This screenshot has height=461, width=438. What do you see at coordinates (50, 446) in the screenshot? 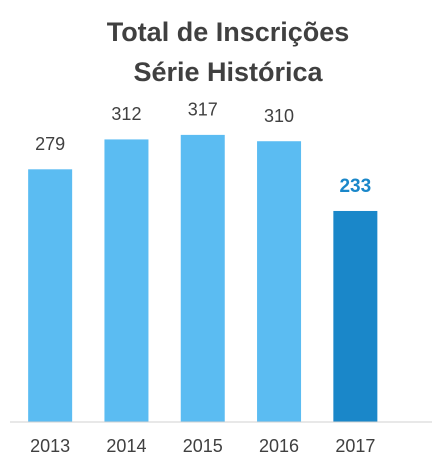
I see `x-tick-label: 2013` at bounding box center [50, 446].